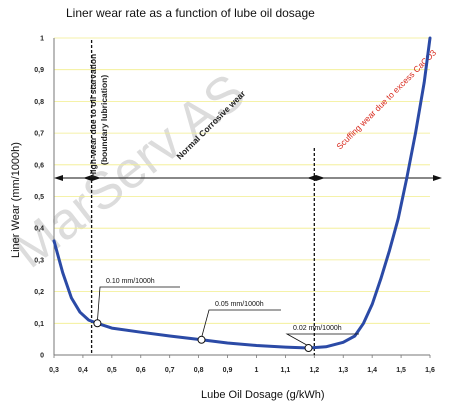 The height and width of the screenshot is (404, 465). Describe the element at coordinates (343, 370) in the screenshot. I see `x-tick-label: 1,3` at that location.